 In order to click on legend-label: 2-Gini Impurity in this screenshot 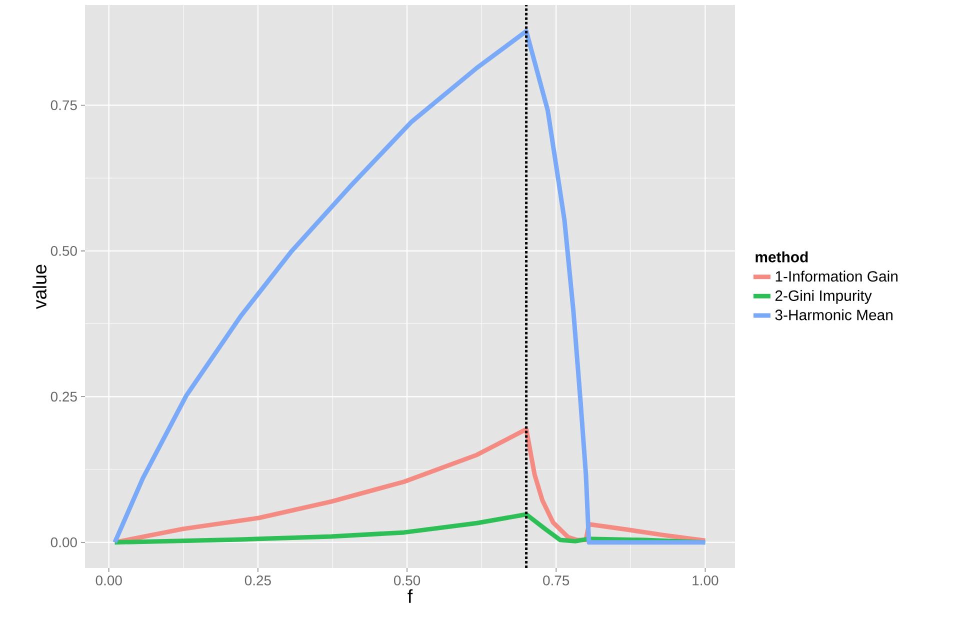, I will do `click(823, 297)`.